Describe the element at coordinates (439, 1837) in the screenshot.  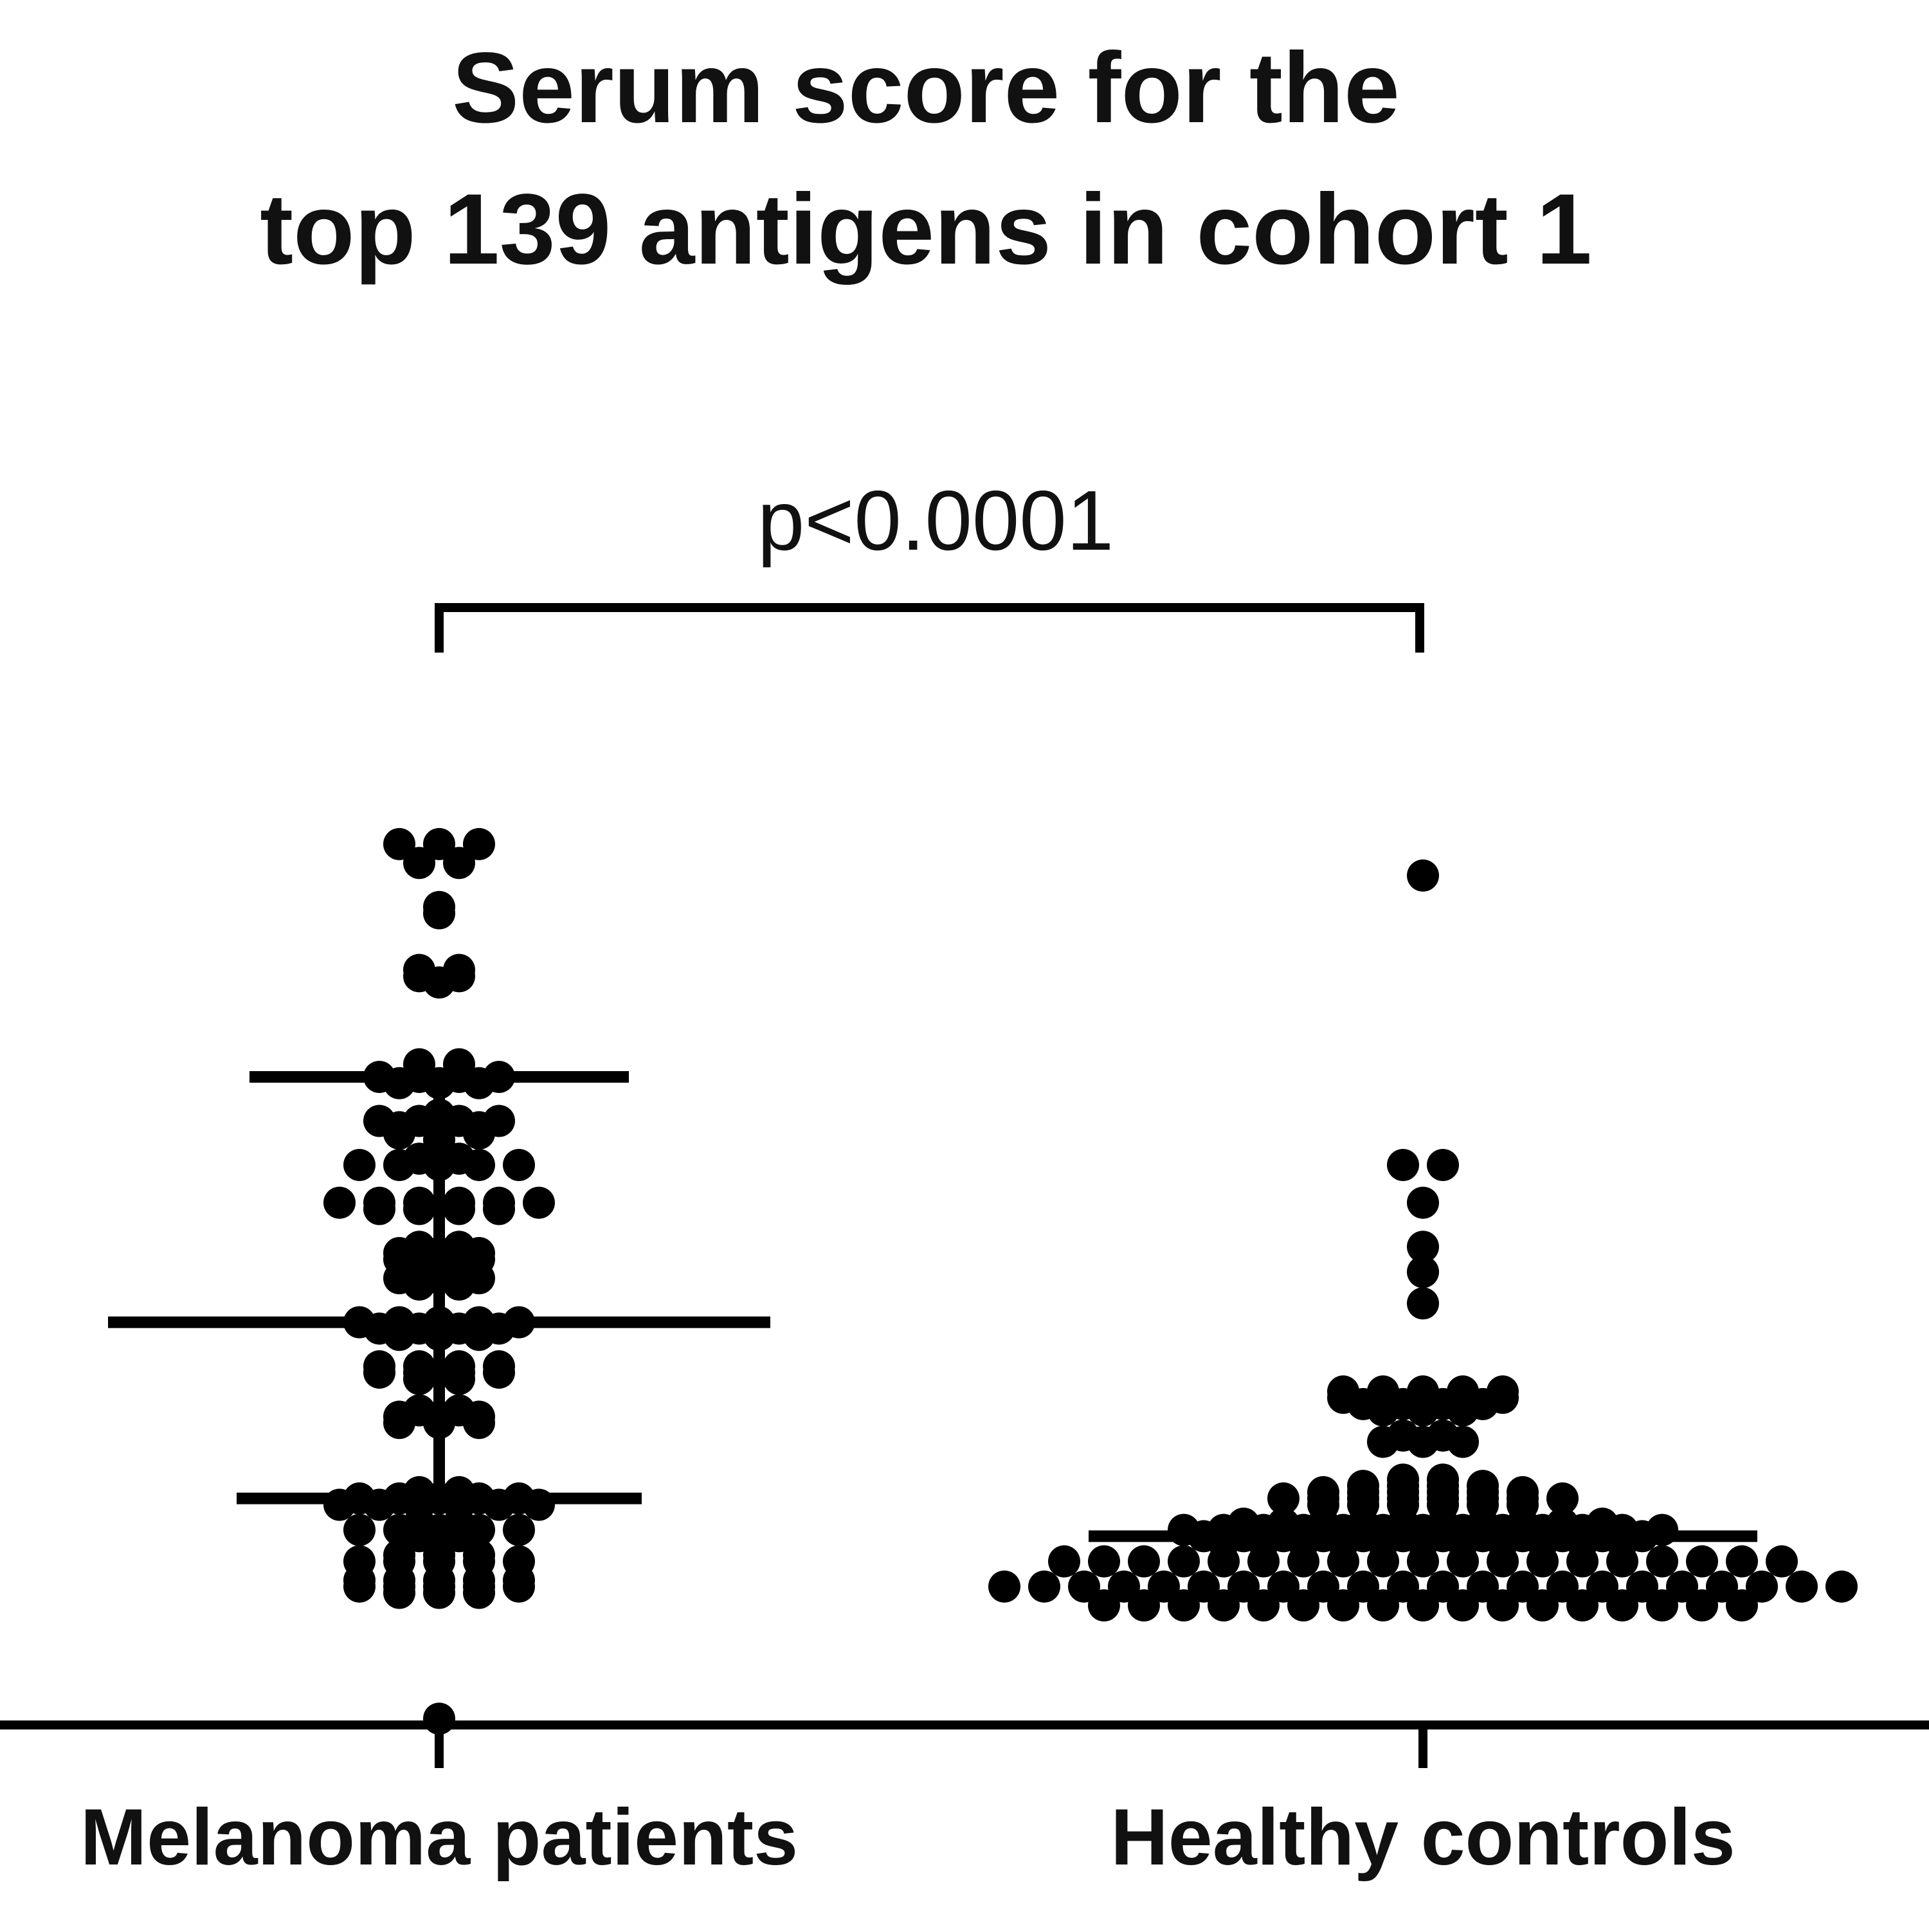
I see `x-tick-label-melanoma: Melanoma patients` at that location.